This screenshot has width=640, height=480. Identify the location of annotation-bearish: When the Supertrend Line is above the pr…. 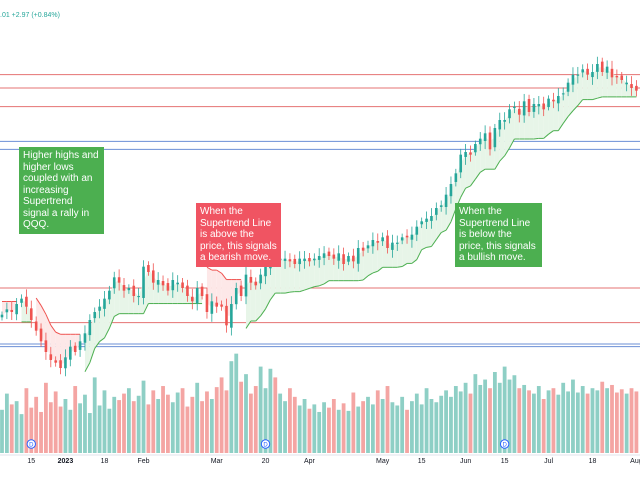
(238, 235).